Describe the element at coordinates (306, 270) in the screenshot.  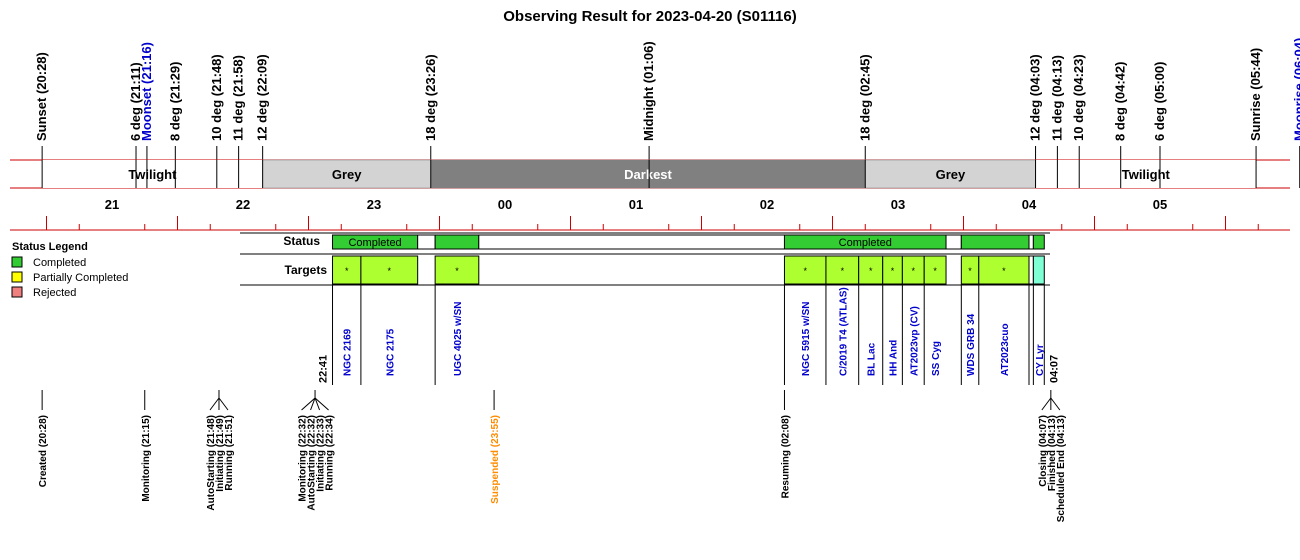
I see `targets-row-label: Targets` at that location.